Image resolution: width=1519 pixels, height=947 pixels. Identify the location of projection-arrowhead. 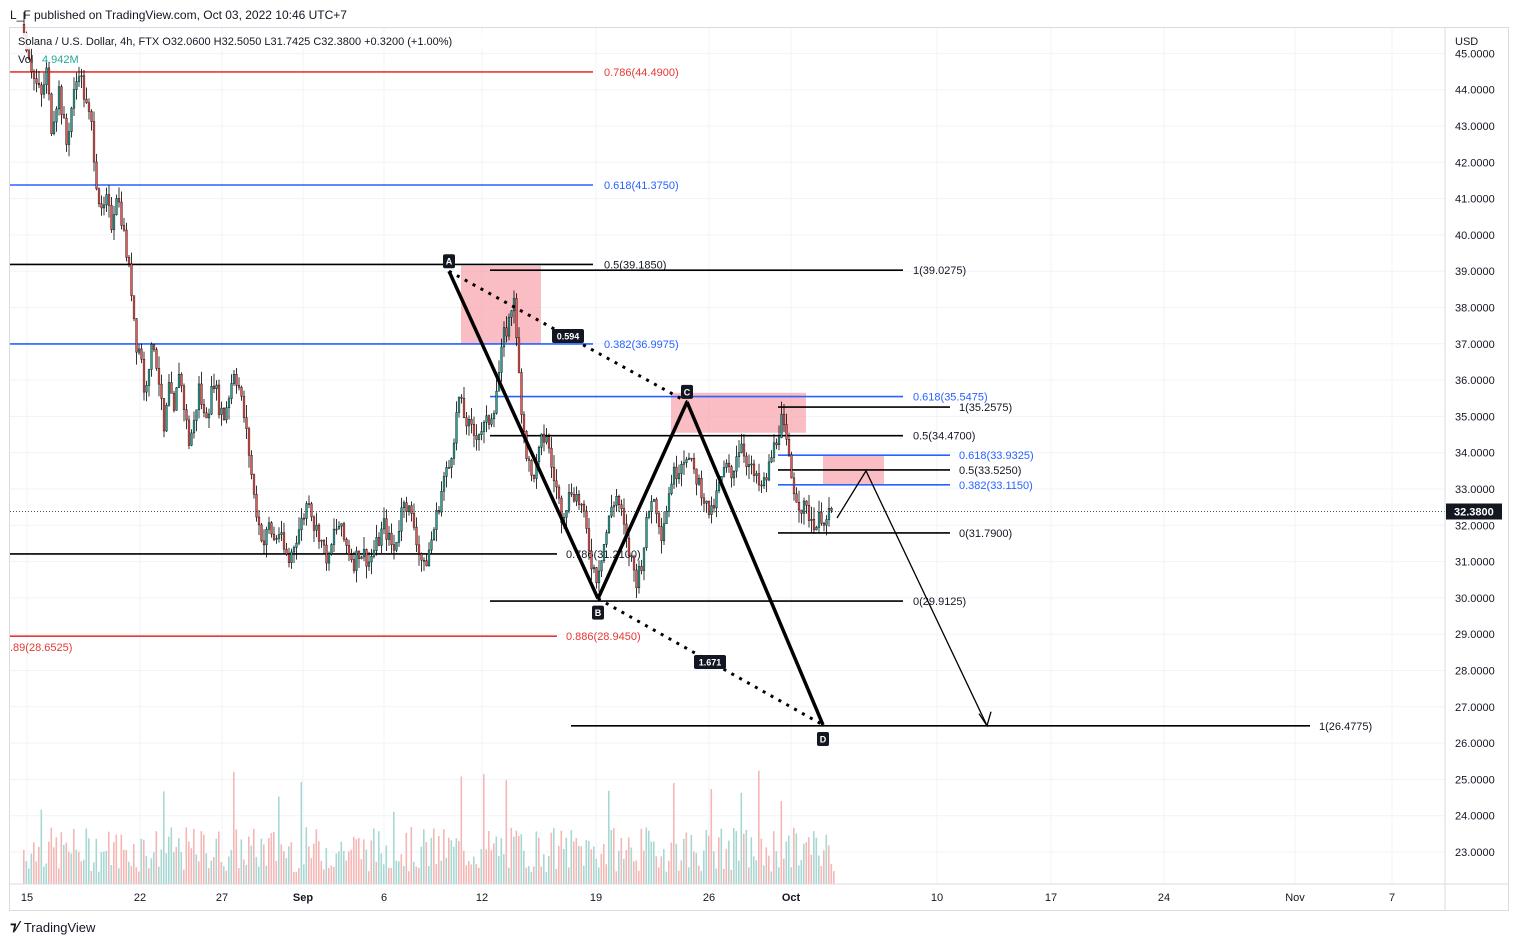
(985, 719).